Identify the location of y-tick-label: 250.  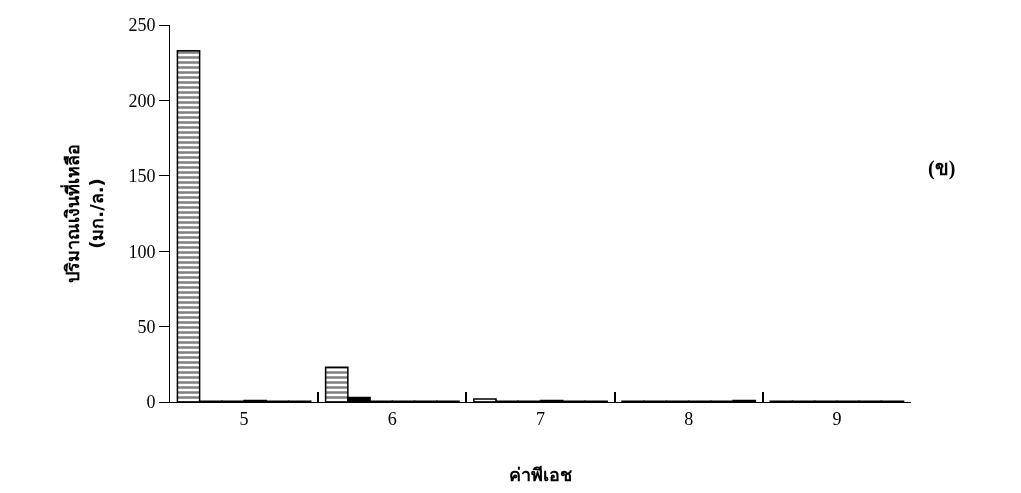
(142, 25).